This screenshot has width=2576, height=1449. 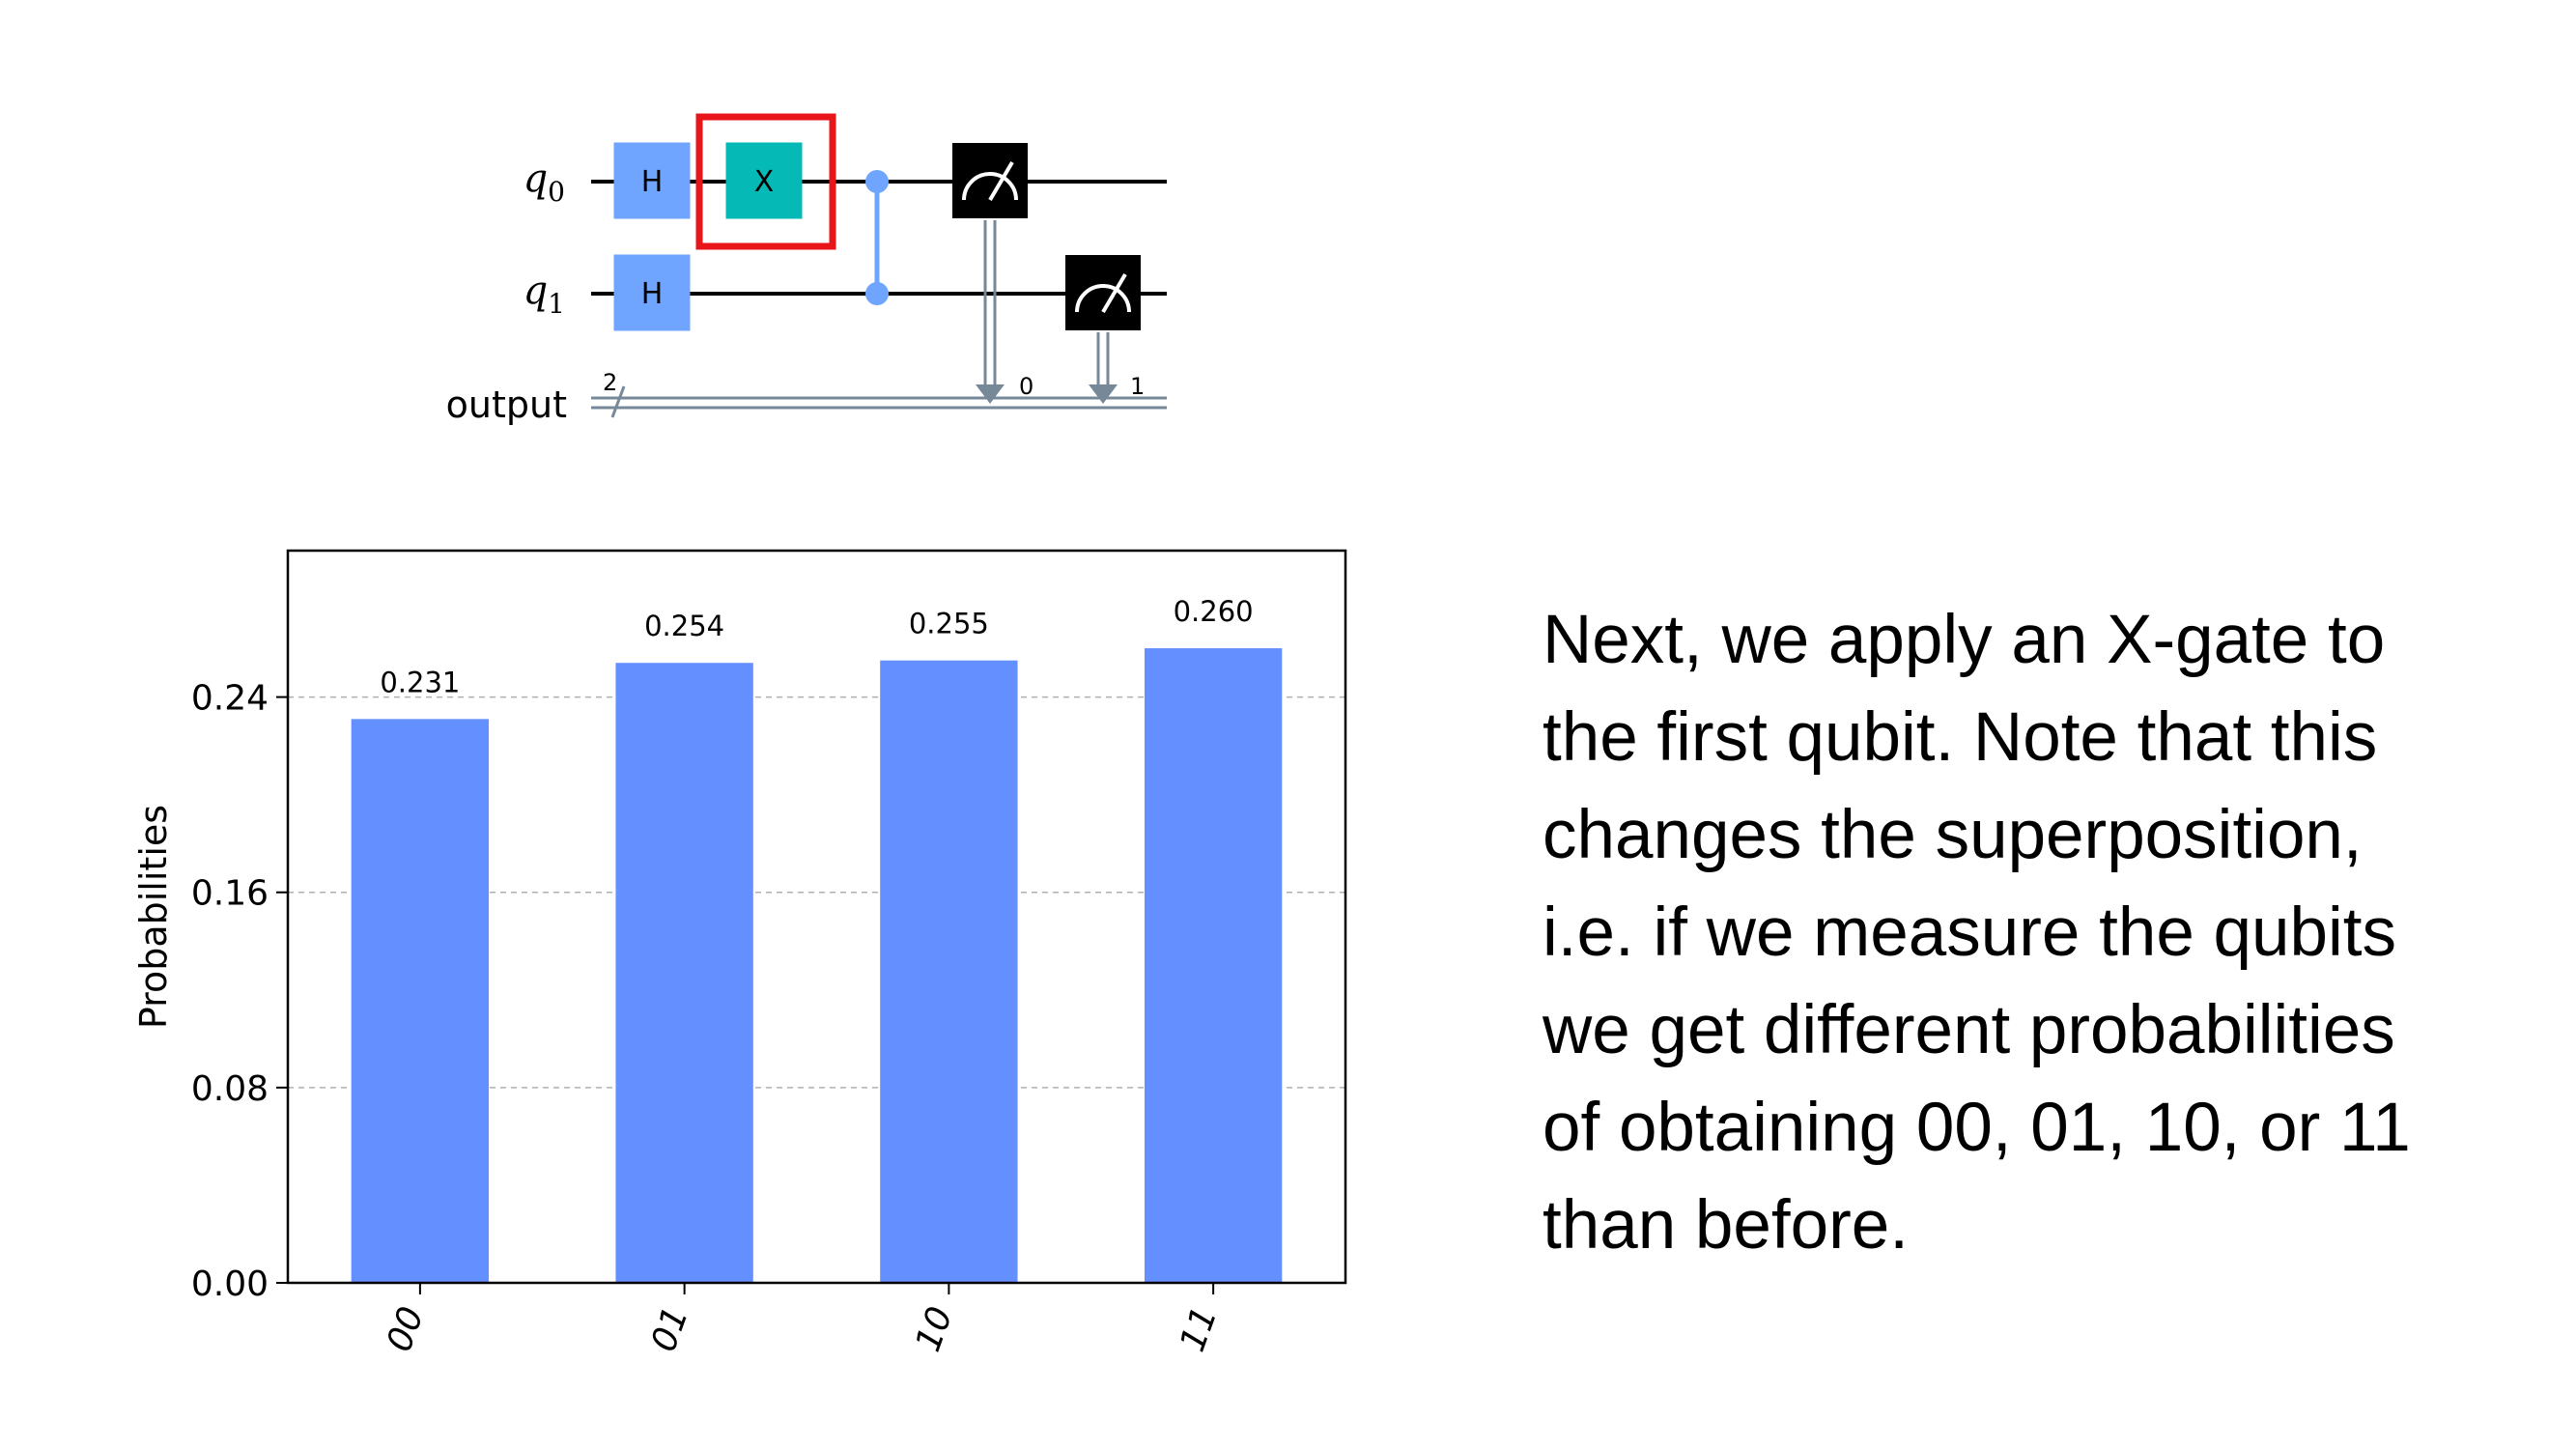 I want to click on measure-gate-q1, so click(x=1103, y=292).